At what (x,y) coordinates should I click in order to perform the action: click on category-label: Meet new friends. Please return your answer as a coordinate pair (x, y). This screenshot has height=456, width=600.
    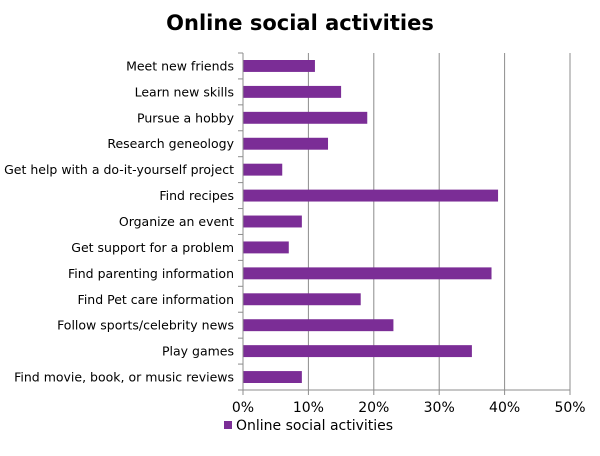
    Looking at the image, I should click on (180, 65).